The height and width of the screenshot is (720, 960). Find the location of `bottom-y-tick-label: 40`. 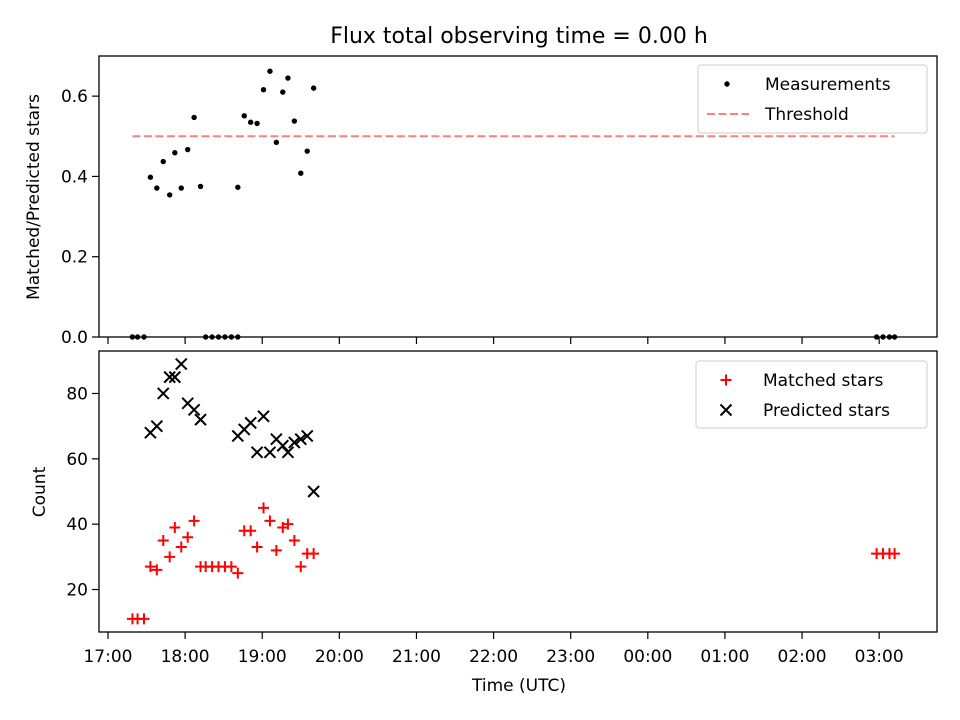

bottom-y-tick-label: 40 is located at coordinates (77, 525).